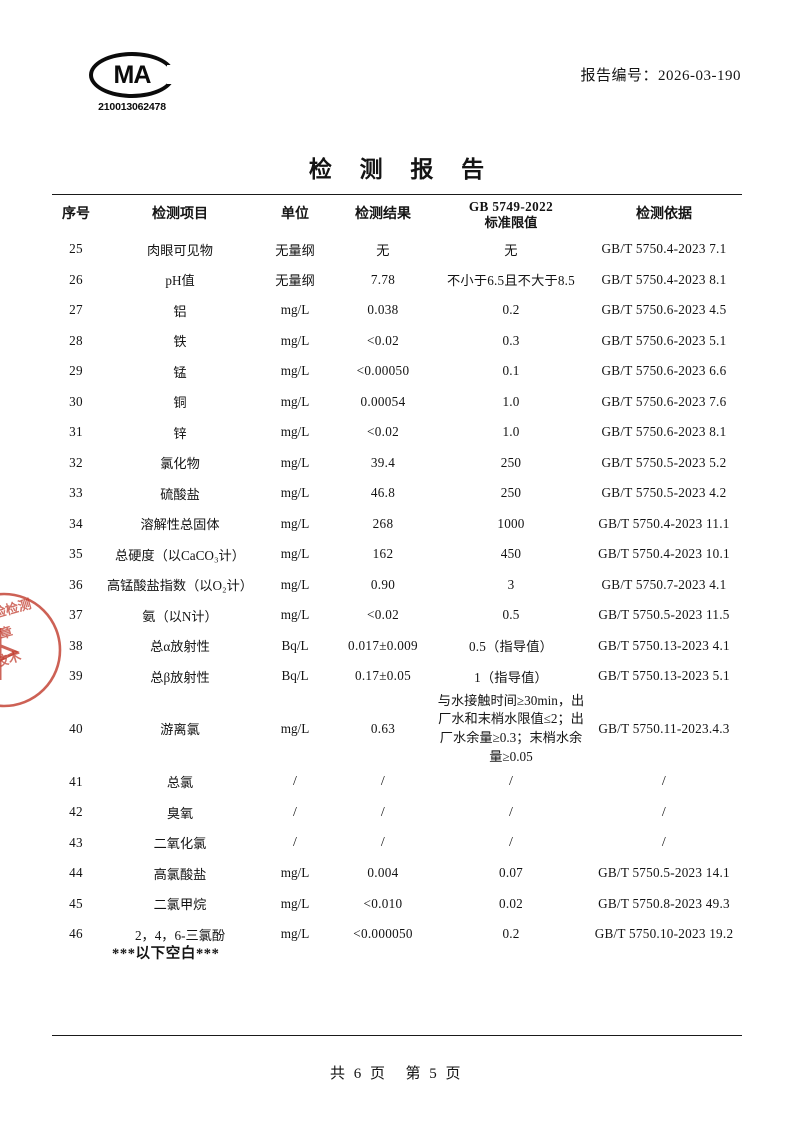 This screenshot has height=1123, width=793. What do you see at coordinates (511, 222) in the screenshot?
I see `standard-limit-label: 标准限值` at bounding box center [511, 222].